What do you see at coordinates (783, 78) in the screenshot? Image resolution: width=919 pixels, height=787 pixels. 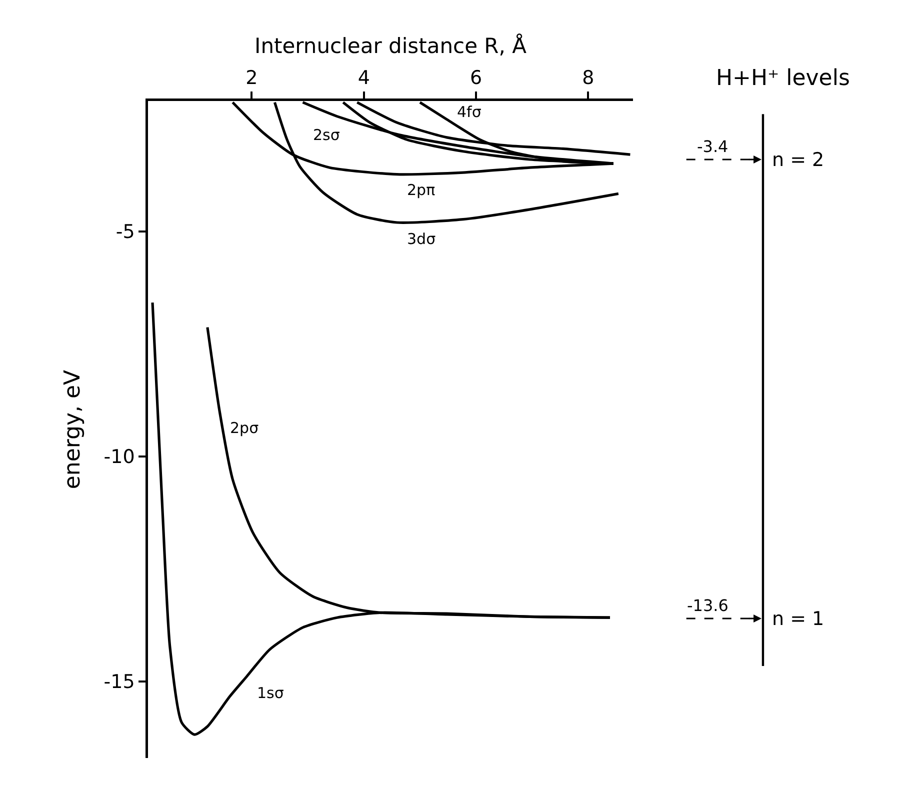 I see `text: H+H⁺ levels` at bounding box center [783, 78].